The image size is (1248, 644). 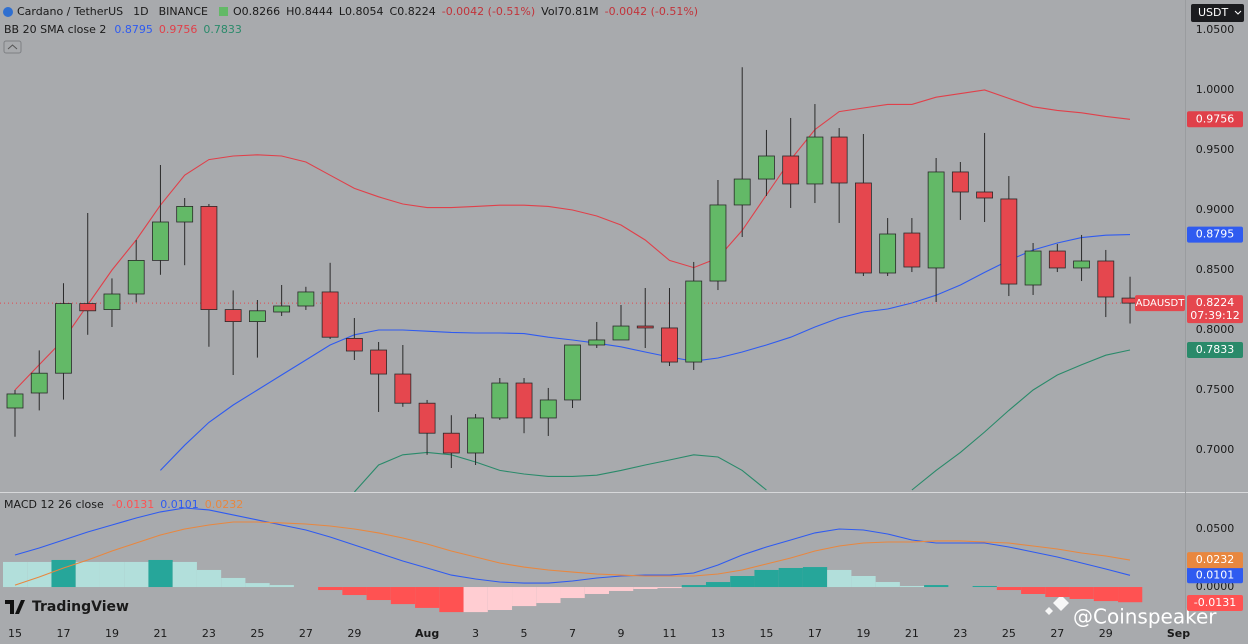 I want to click on currency-button, so click(x=1217, y=13).